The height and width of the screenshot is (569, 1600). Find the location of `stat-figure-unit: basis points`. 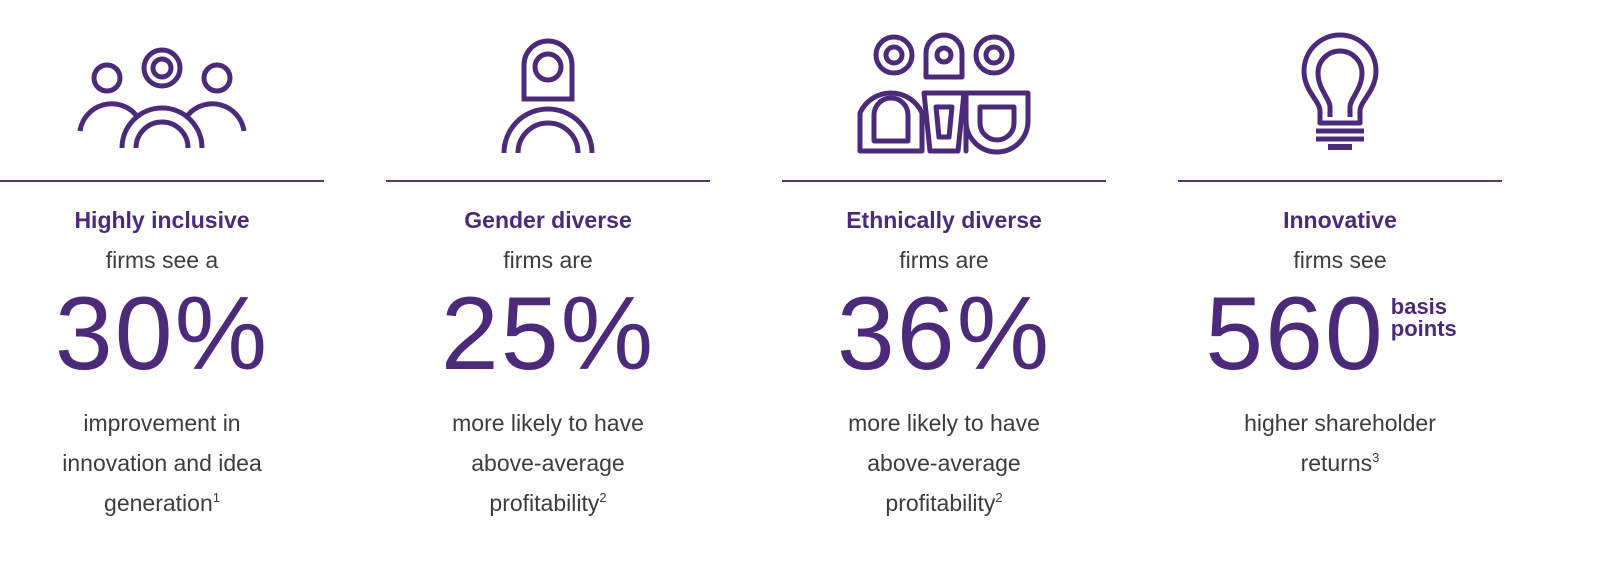

stat-figure-unit: basis points is located at coordinates (1423, 317).